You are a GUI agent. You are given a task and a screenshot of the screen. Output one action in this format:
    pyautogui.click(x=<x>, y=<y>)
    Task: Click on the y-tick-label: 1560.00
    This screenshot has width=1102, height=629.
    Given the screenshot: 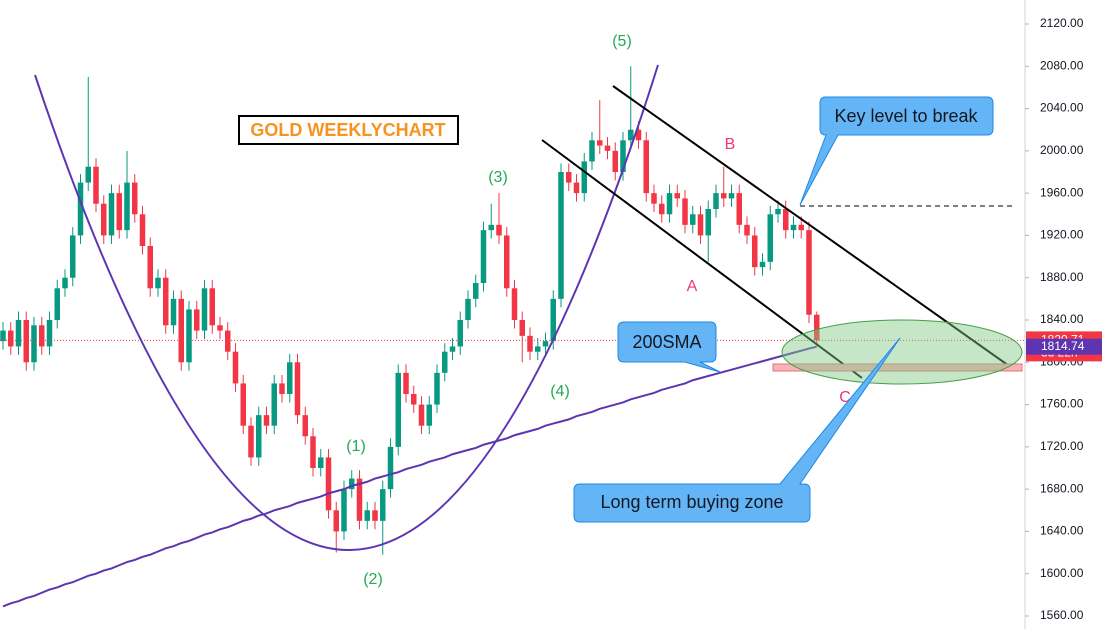 What is the action you would take?
    pyautogui.click(x=1062, y=615)
    